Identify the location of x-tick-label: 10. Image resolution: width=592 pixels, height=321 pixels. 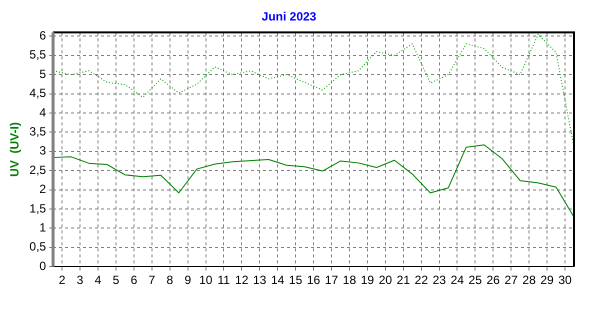
(206, 280).